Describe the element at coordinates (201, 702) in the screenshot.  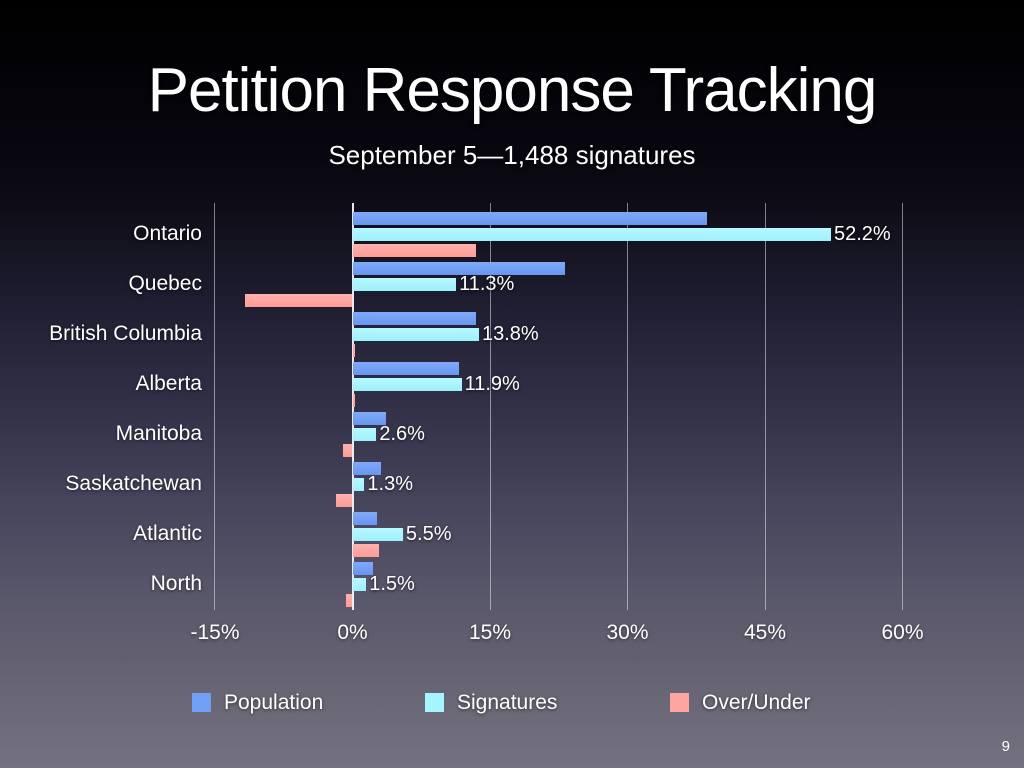
I see `legend-swatch-population` at that location.